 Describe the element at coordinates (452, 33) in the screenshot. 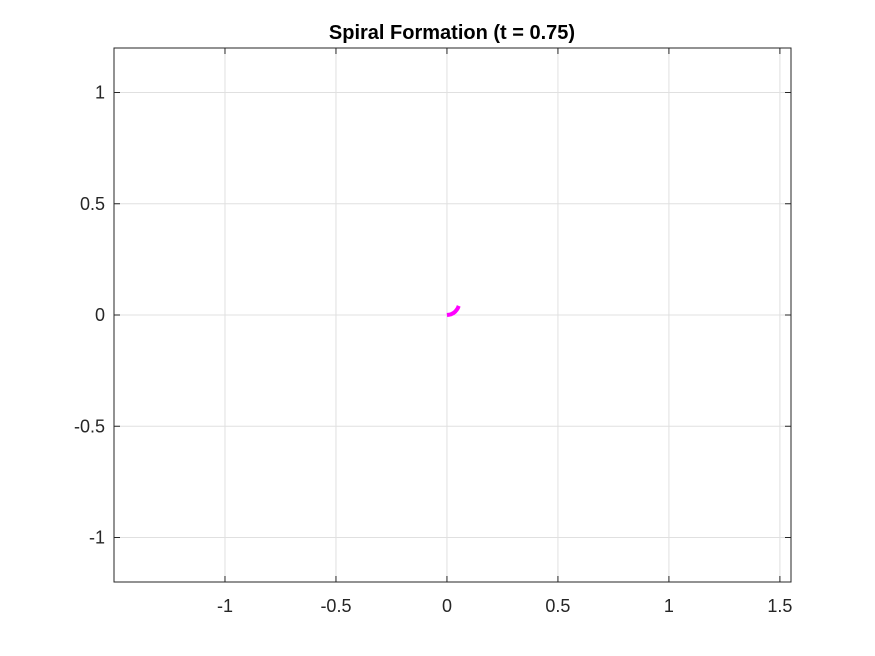

I see `chart-title: Spiral Formation (t = 0.75)` at that location.